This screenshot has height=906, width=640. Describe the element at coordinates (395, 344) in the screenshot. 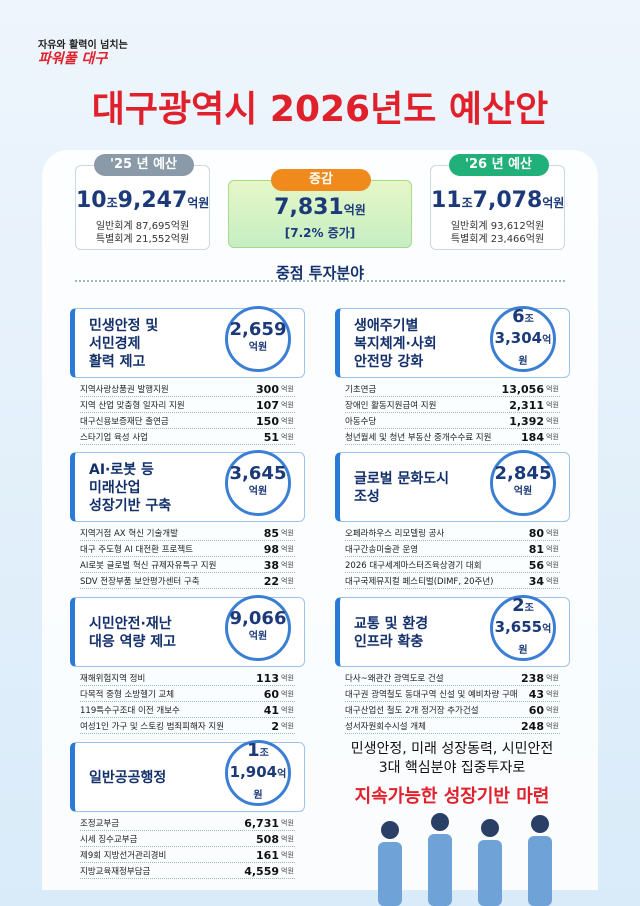

I see `section-title-line: 복지체계·사회` at that location.